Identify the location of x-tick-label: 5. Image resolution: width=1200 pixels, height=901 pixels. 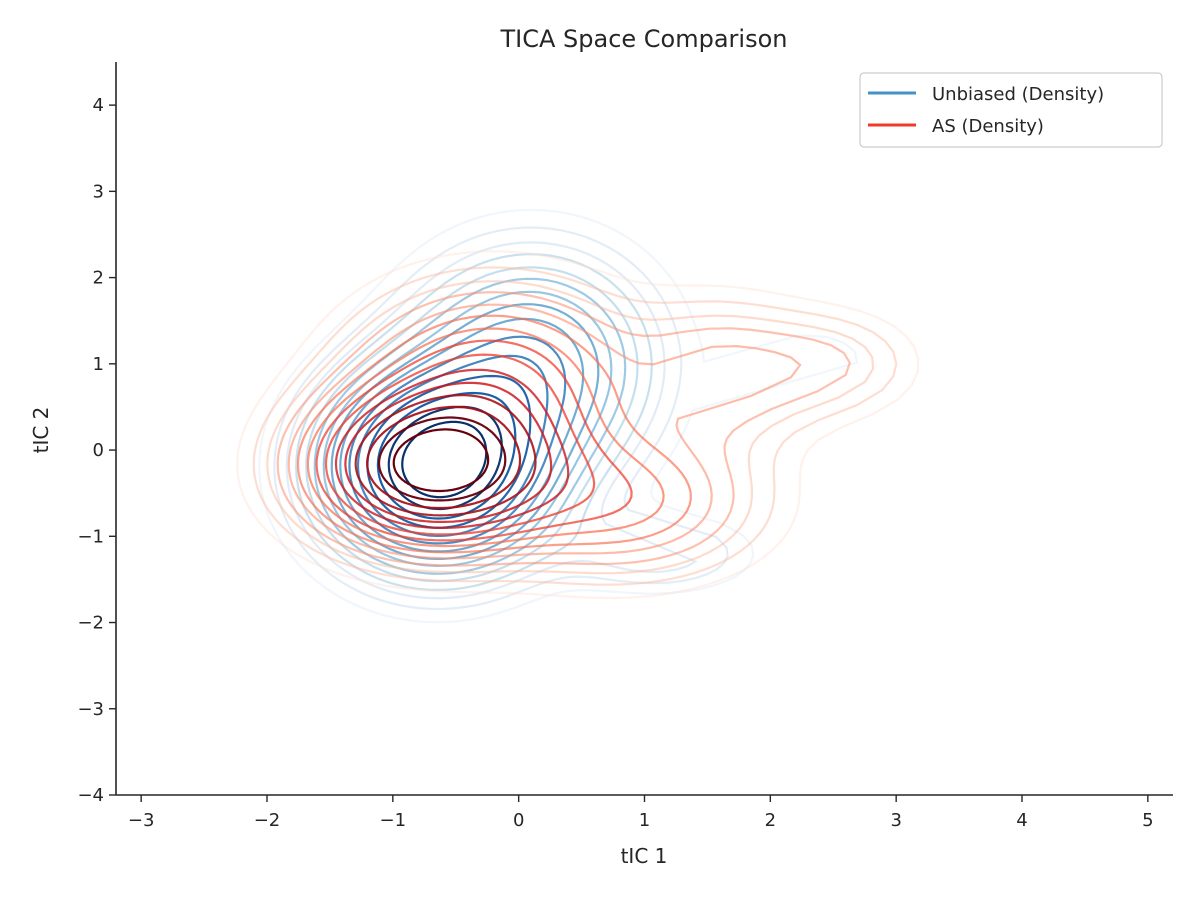
(1147, 820).